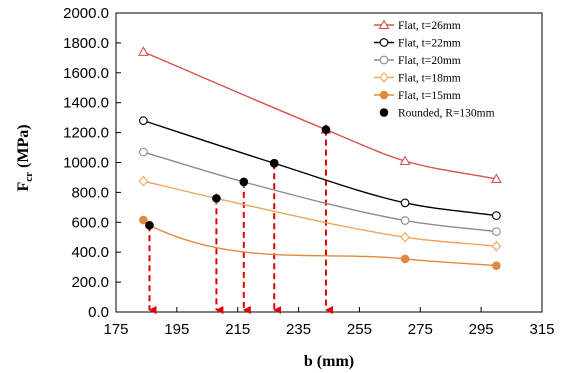 The width and height of the screenshot is (566, 373). What do you see at coordinates (86, 13) in the screenshot?
I see `y-tick-label: 2000.0` at bounding box center [86, 13].